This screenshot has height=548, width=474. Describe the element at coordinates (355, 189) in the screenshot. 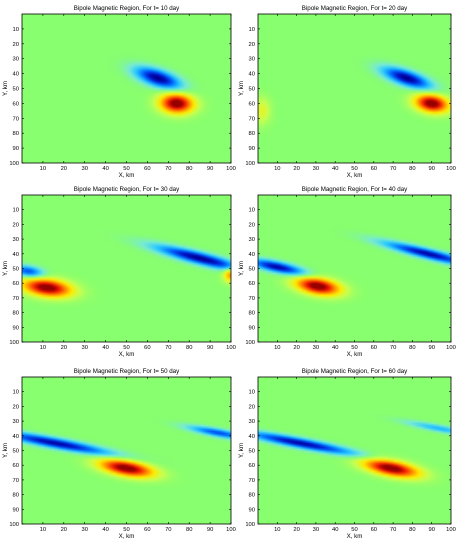

I see `chart-title: Bipole Magnetic Region, For t= 40 day` at that location.